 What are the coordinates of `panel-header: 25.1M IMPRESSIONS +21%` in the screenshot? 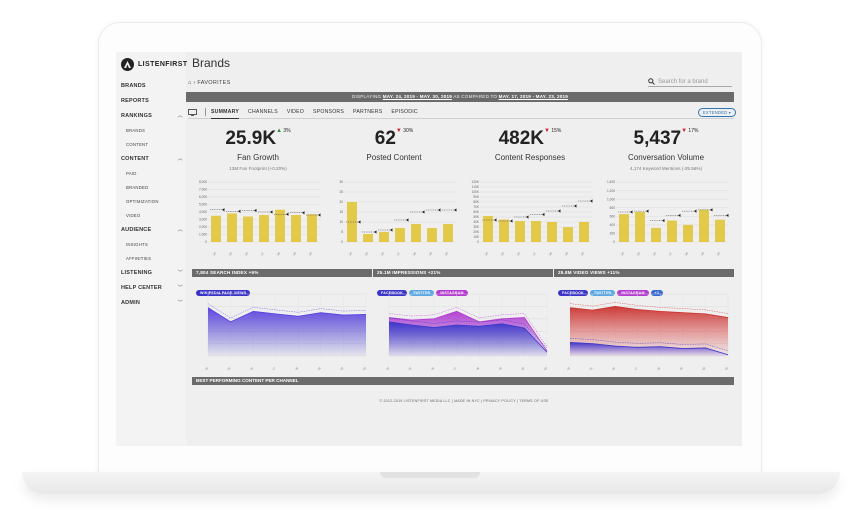 It's located at (463, 273).